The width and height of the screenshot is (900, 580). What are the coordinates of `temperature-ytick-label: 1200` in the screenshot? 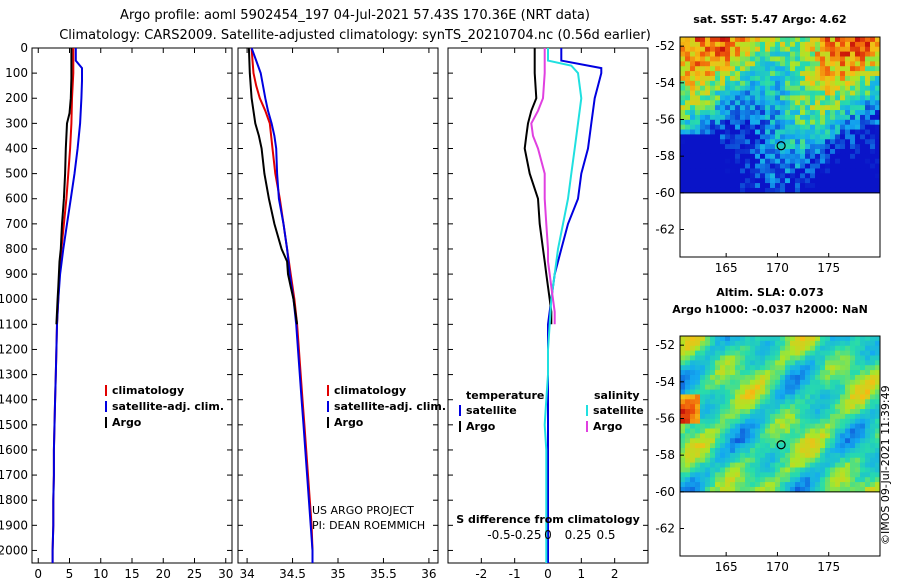 It's located at (14, 349).